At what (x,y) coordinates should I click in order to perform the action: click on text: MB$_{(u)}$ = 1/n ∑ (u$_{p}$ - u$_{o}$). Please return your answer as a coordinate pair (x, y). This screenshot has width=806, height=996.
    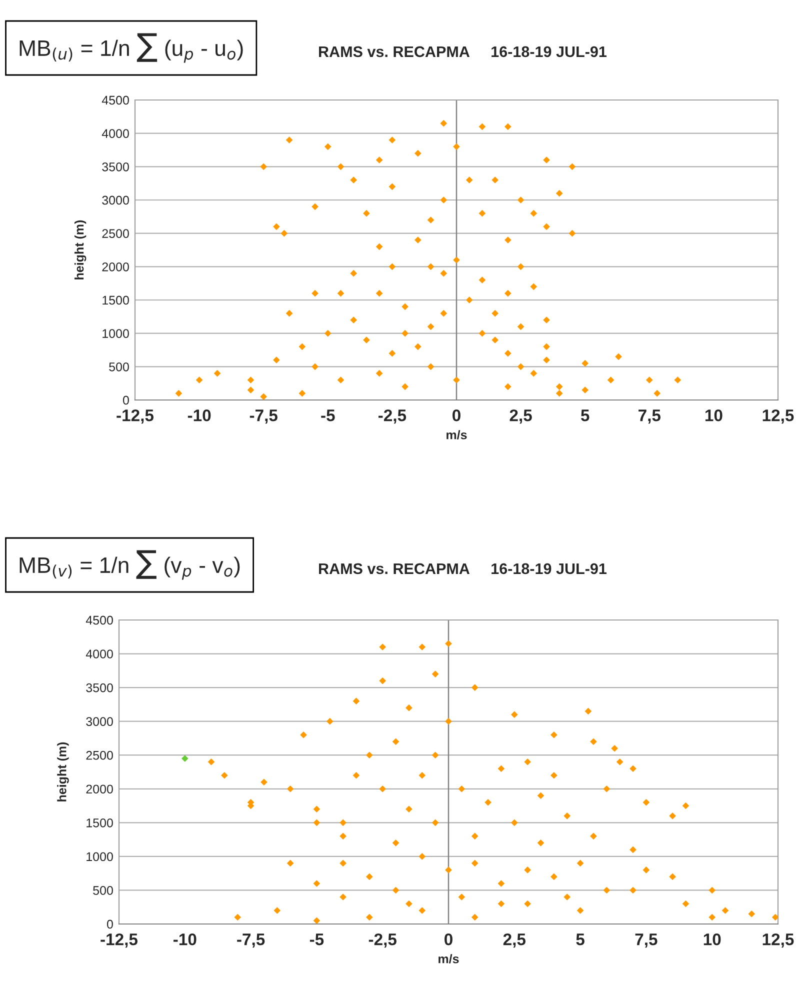
    Looking at the image, I should click on (131, 48).